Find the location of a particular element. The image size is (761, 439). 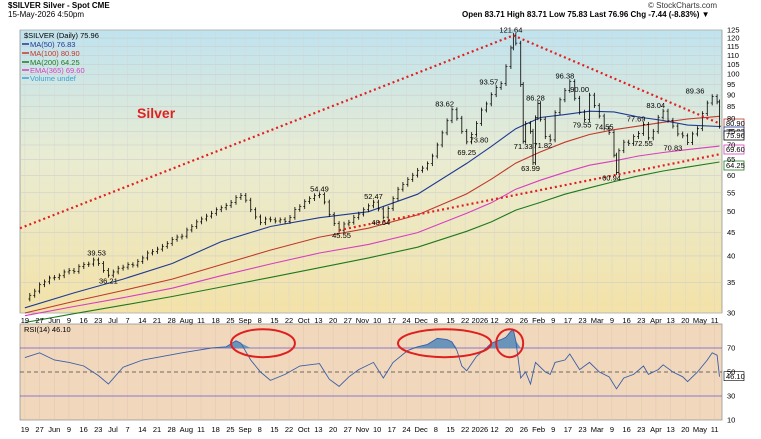

rsi-x-tick-label: 14 is located at coordinates (142, 429).